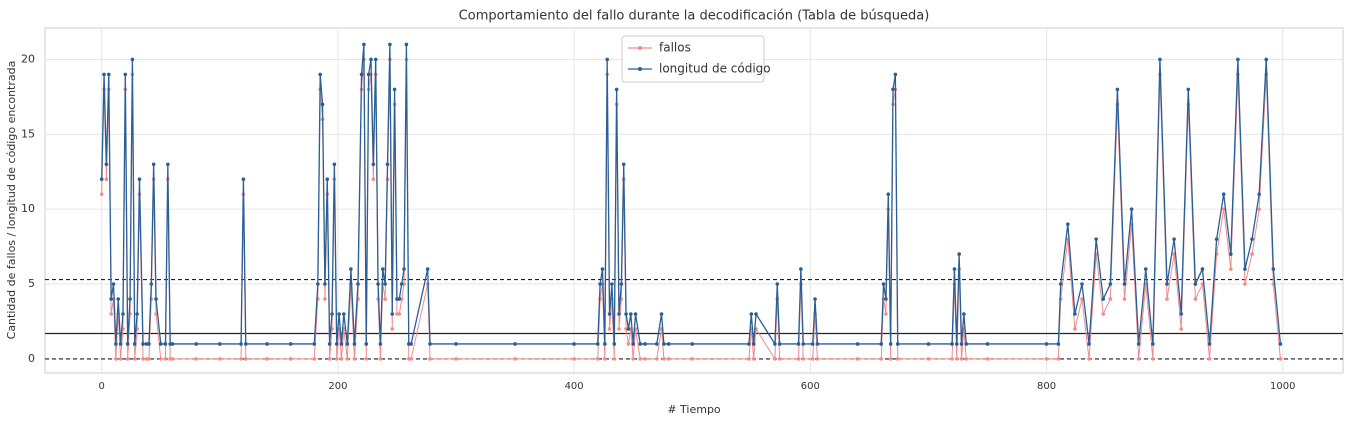 Image resolution: width=1350 pixels, height=425 pixels. Describe the element at coordinates (28, 133) in the screenshot. I see `y-tick-label: 15` at that location.